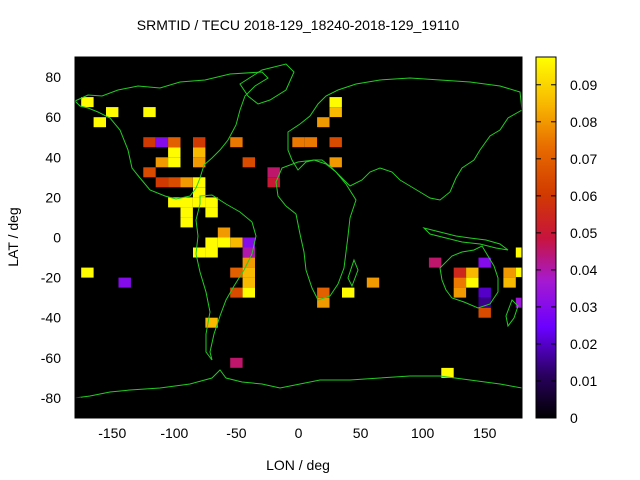 The height and width of the screenshot is (480, 640). I want to click on africa-outline, so click(316, 230).